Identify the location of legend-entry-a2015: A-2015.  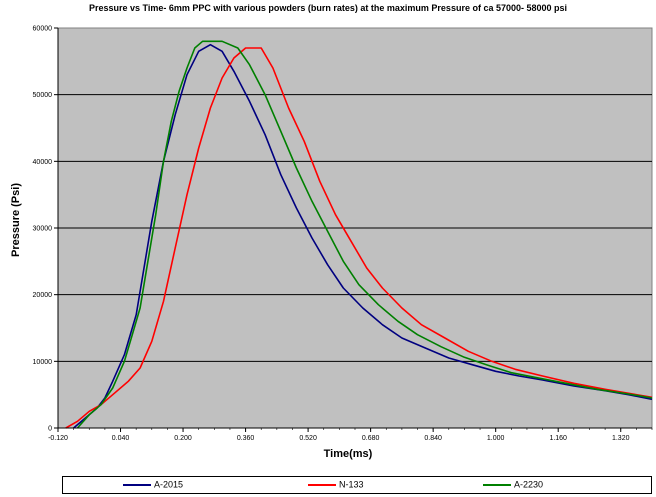
(153, 486).